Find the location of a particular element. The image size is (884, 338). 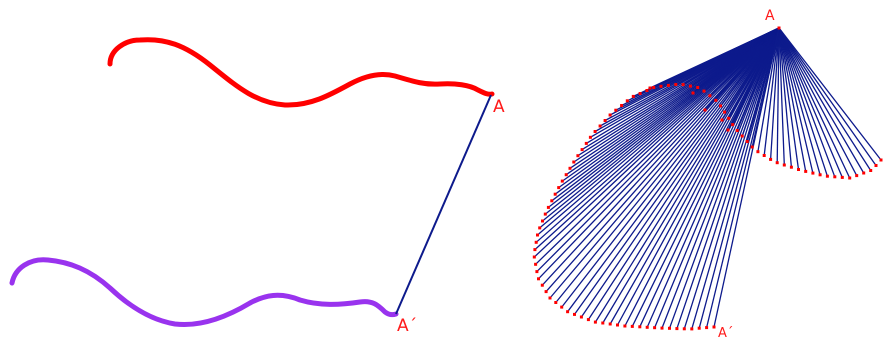

lower-purple-curve is located at coordinates (204, 292).